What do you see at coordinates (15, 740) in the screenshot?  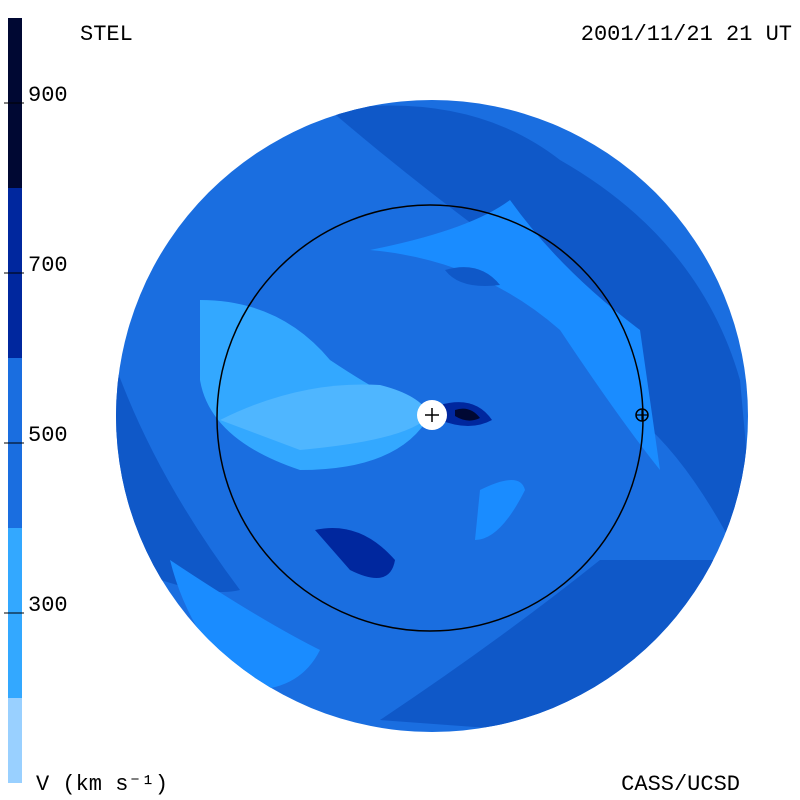 I see `colorbar-band` at bounding box center [15, 740].